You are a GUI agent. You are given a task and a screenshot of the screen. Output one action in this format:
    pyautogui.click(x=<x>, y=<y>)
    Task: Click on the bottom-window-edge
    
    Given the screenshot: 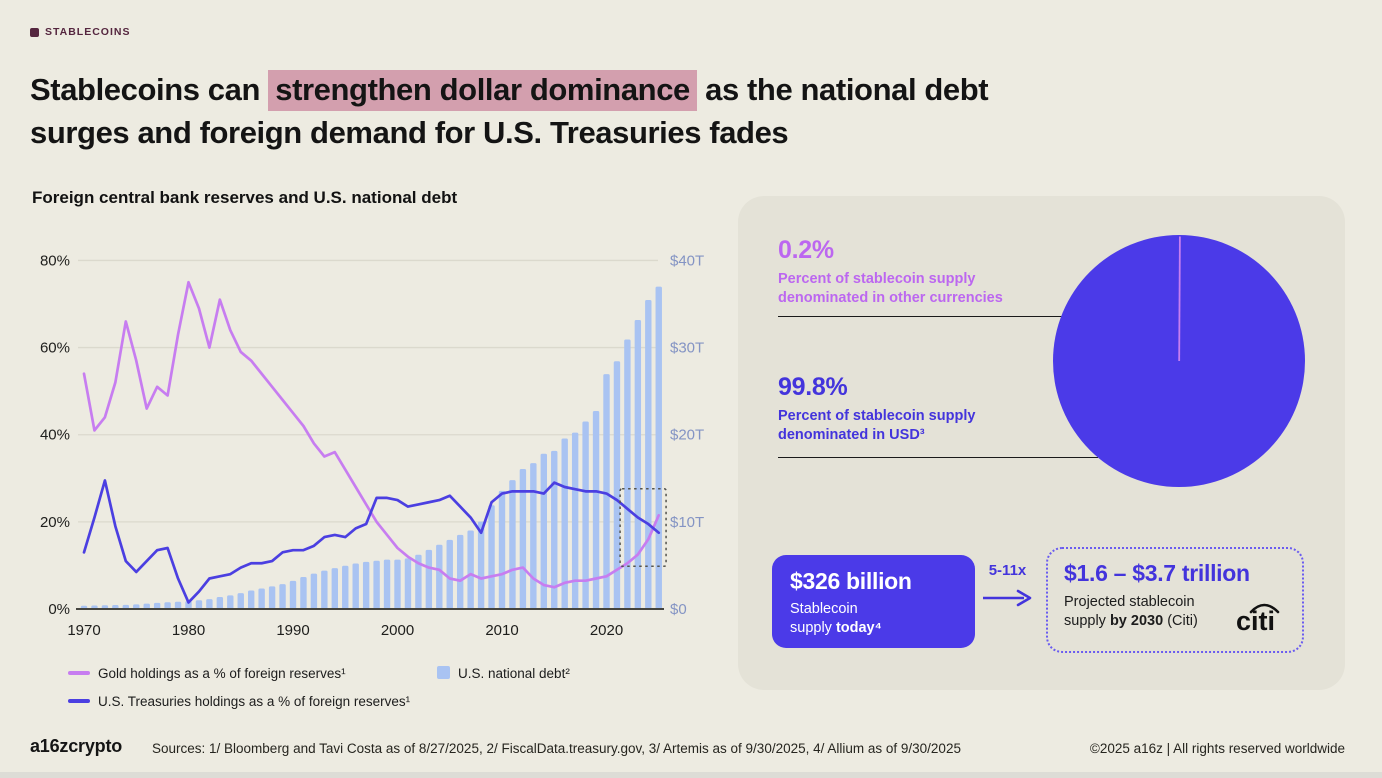 What is the action you would take?
    pyautogui.click(x=691, y=775)
    